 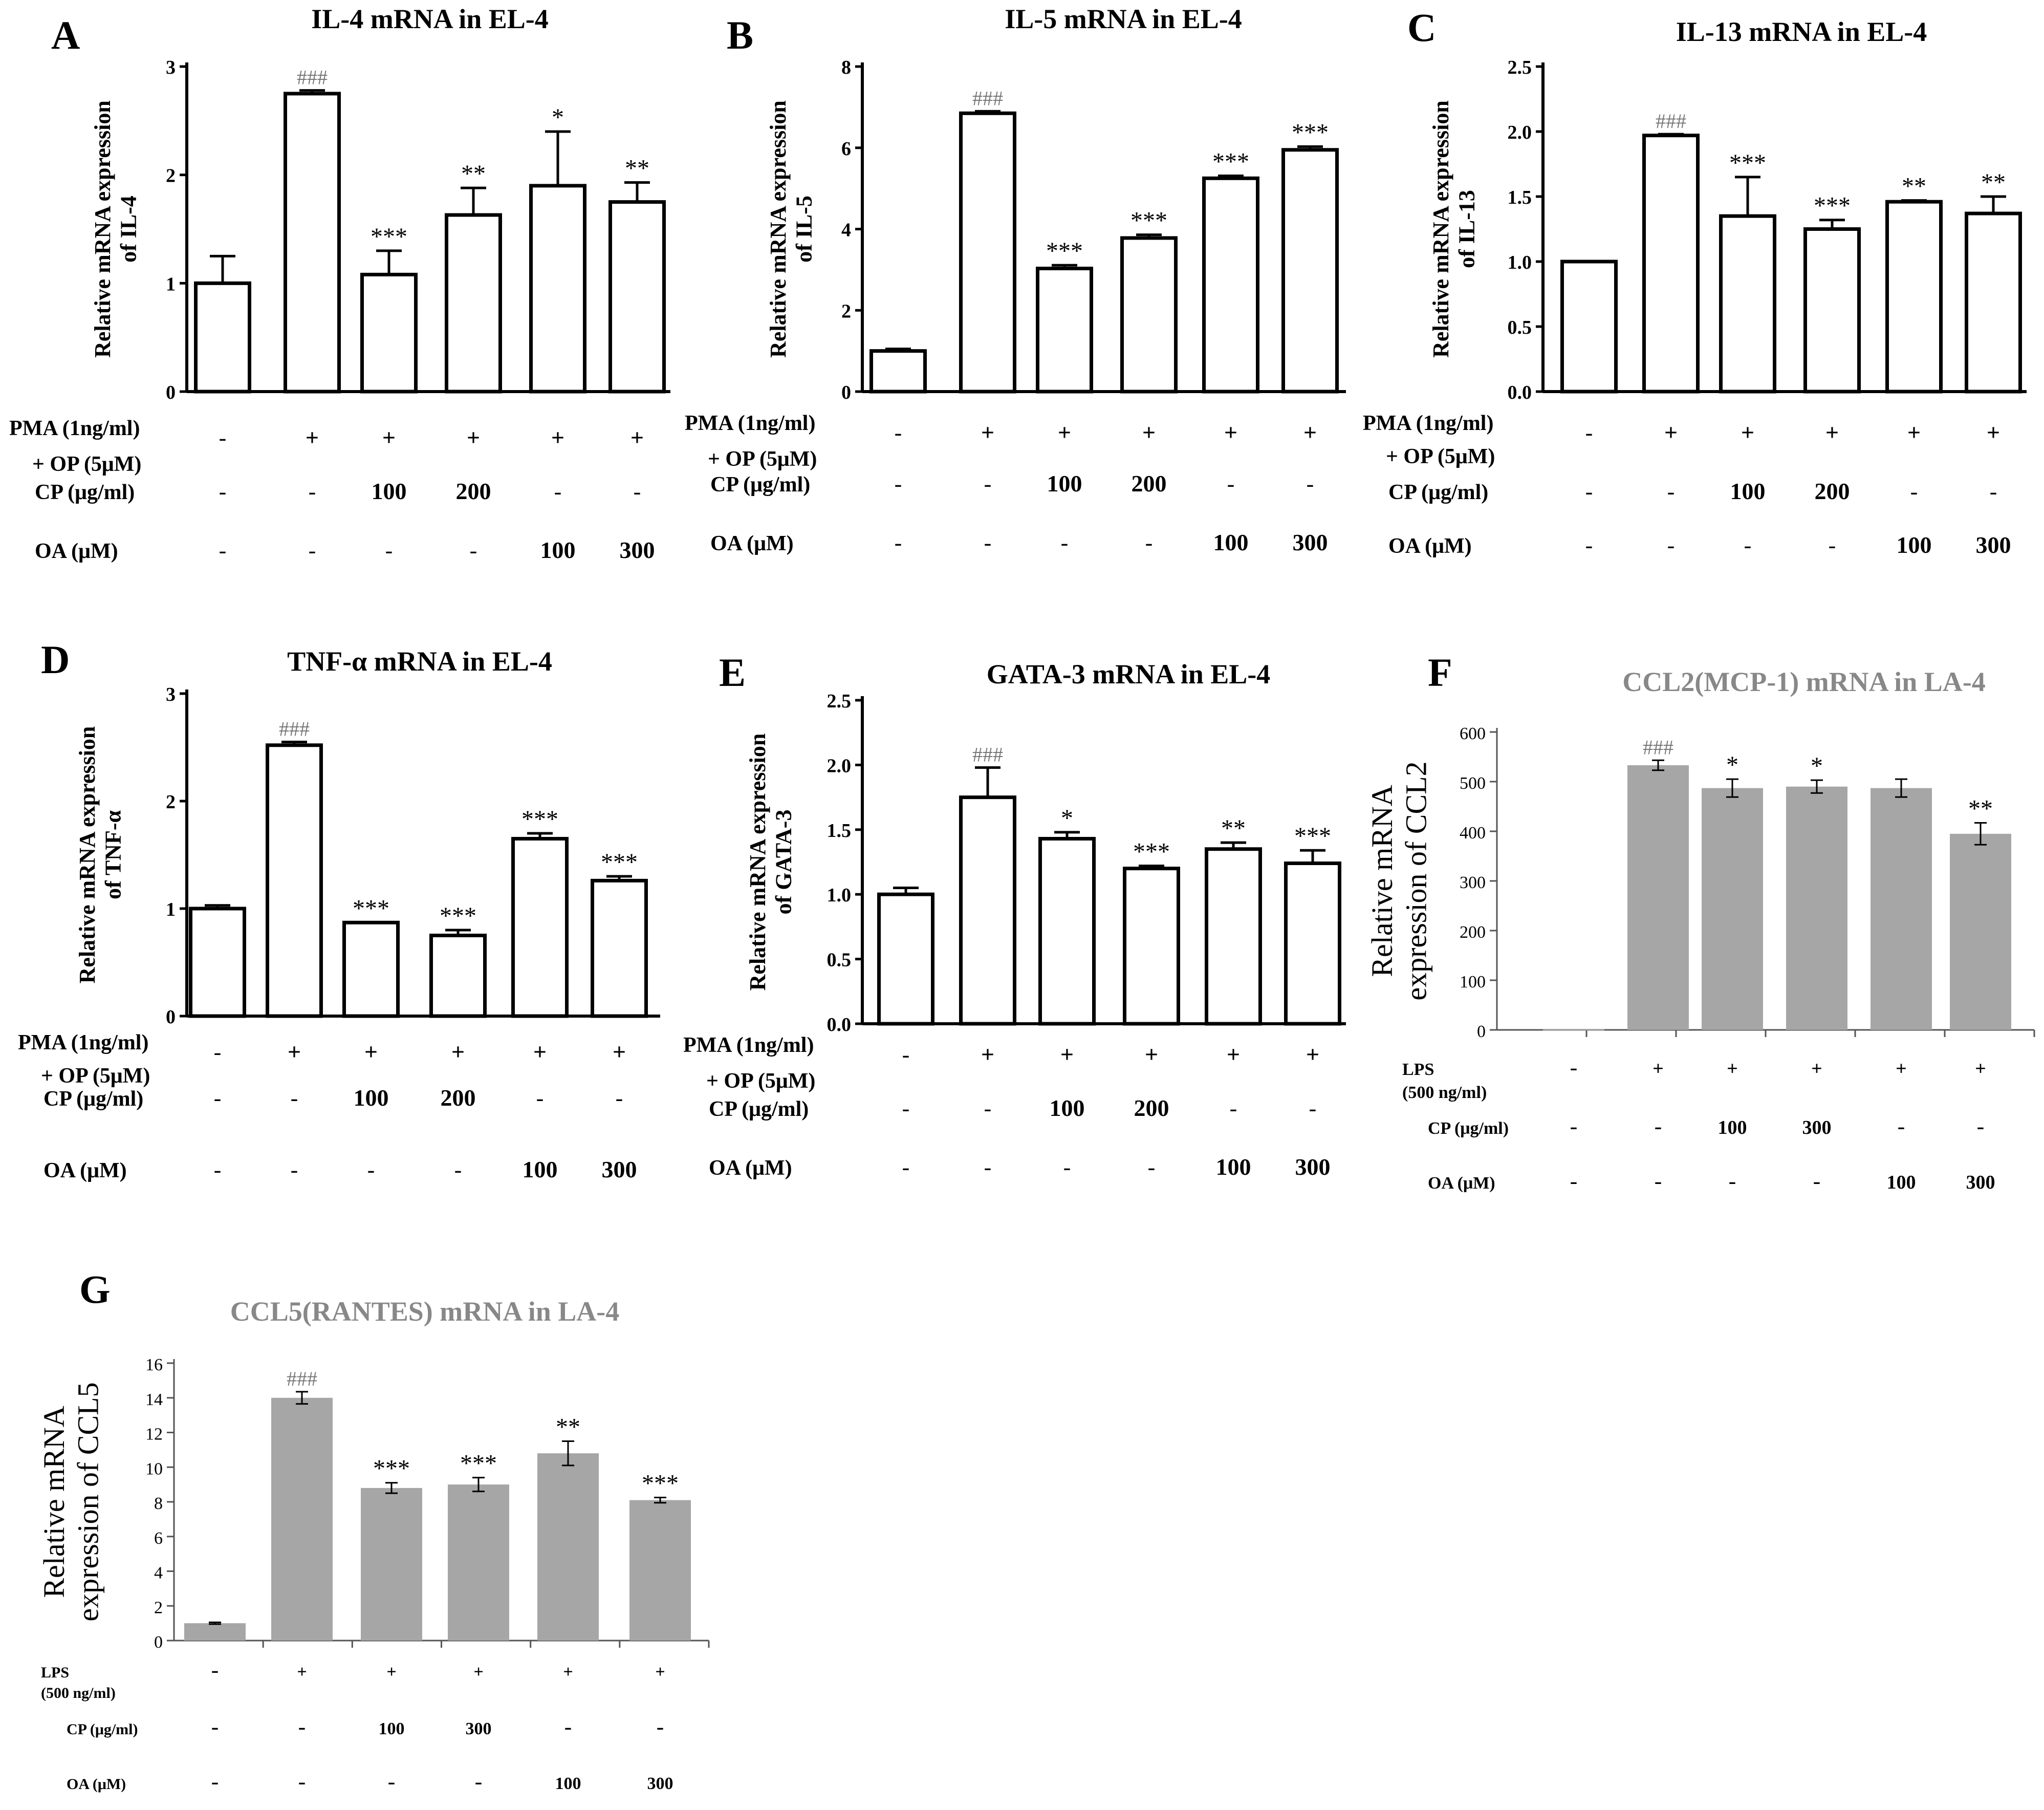 What do you see at coordinates (1418, 1069) in the screenshot?
I see `condition-label: LPS` at bounding box center [1418, 1069].